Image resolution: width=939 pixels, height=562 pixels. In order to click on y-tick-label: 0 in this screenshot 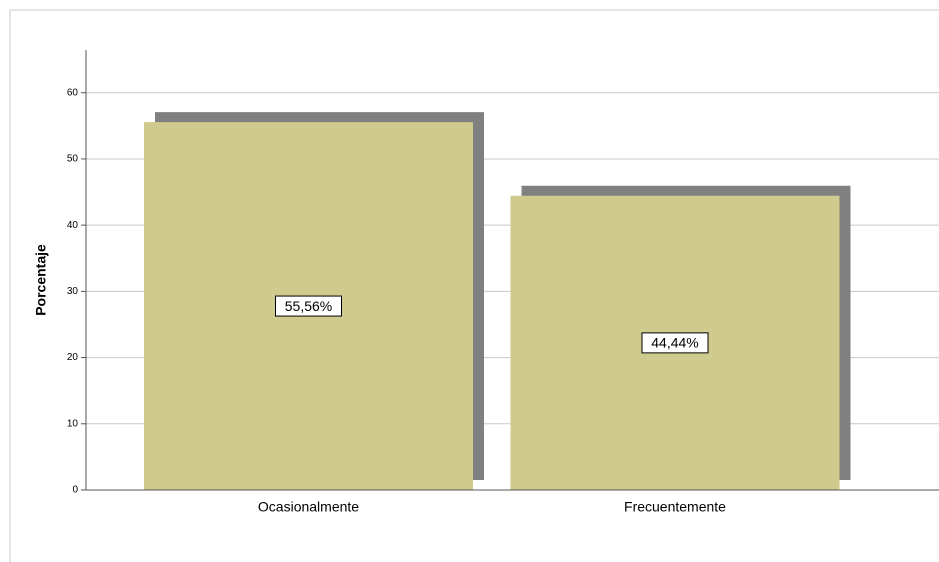, I will do `click(75, 490)`.